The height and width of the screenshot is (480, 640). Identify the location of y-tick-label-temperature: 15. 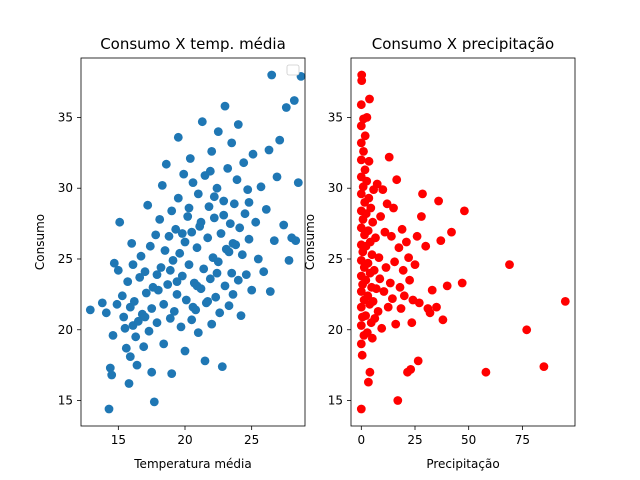
(65, 401).